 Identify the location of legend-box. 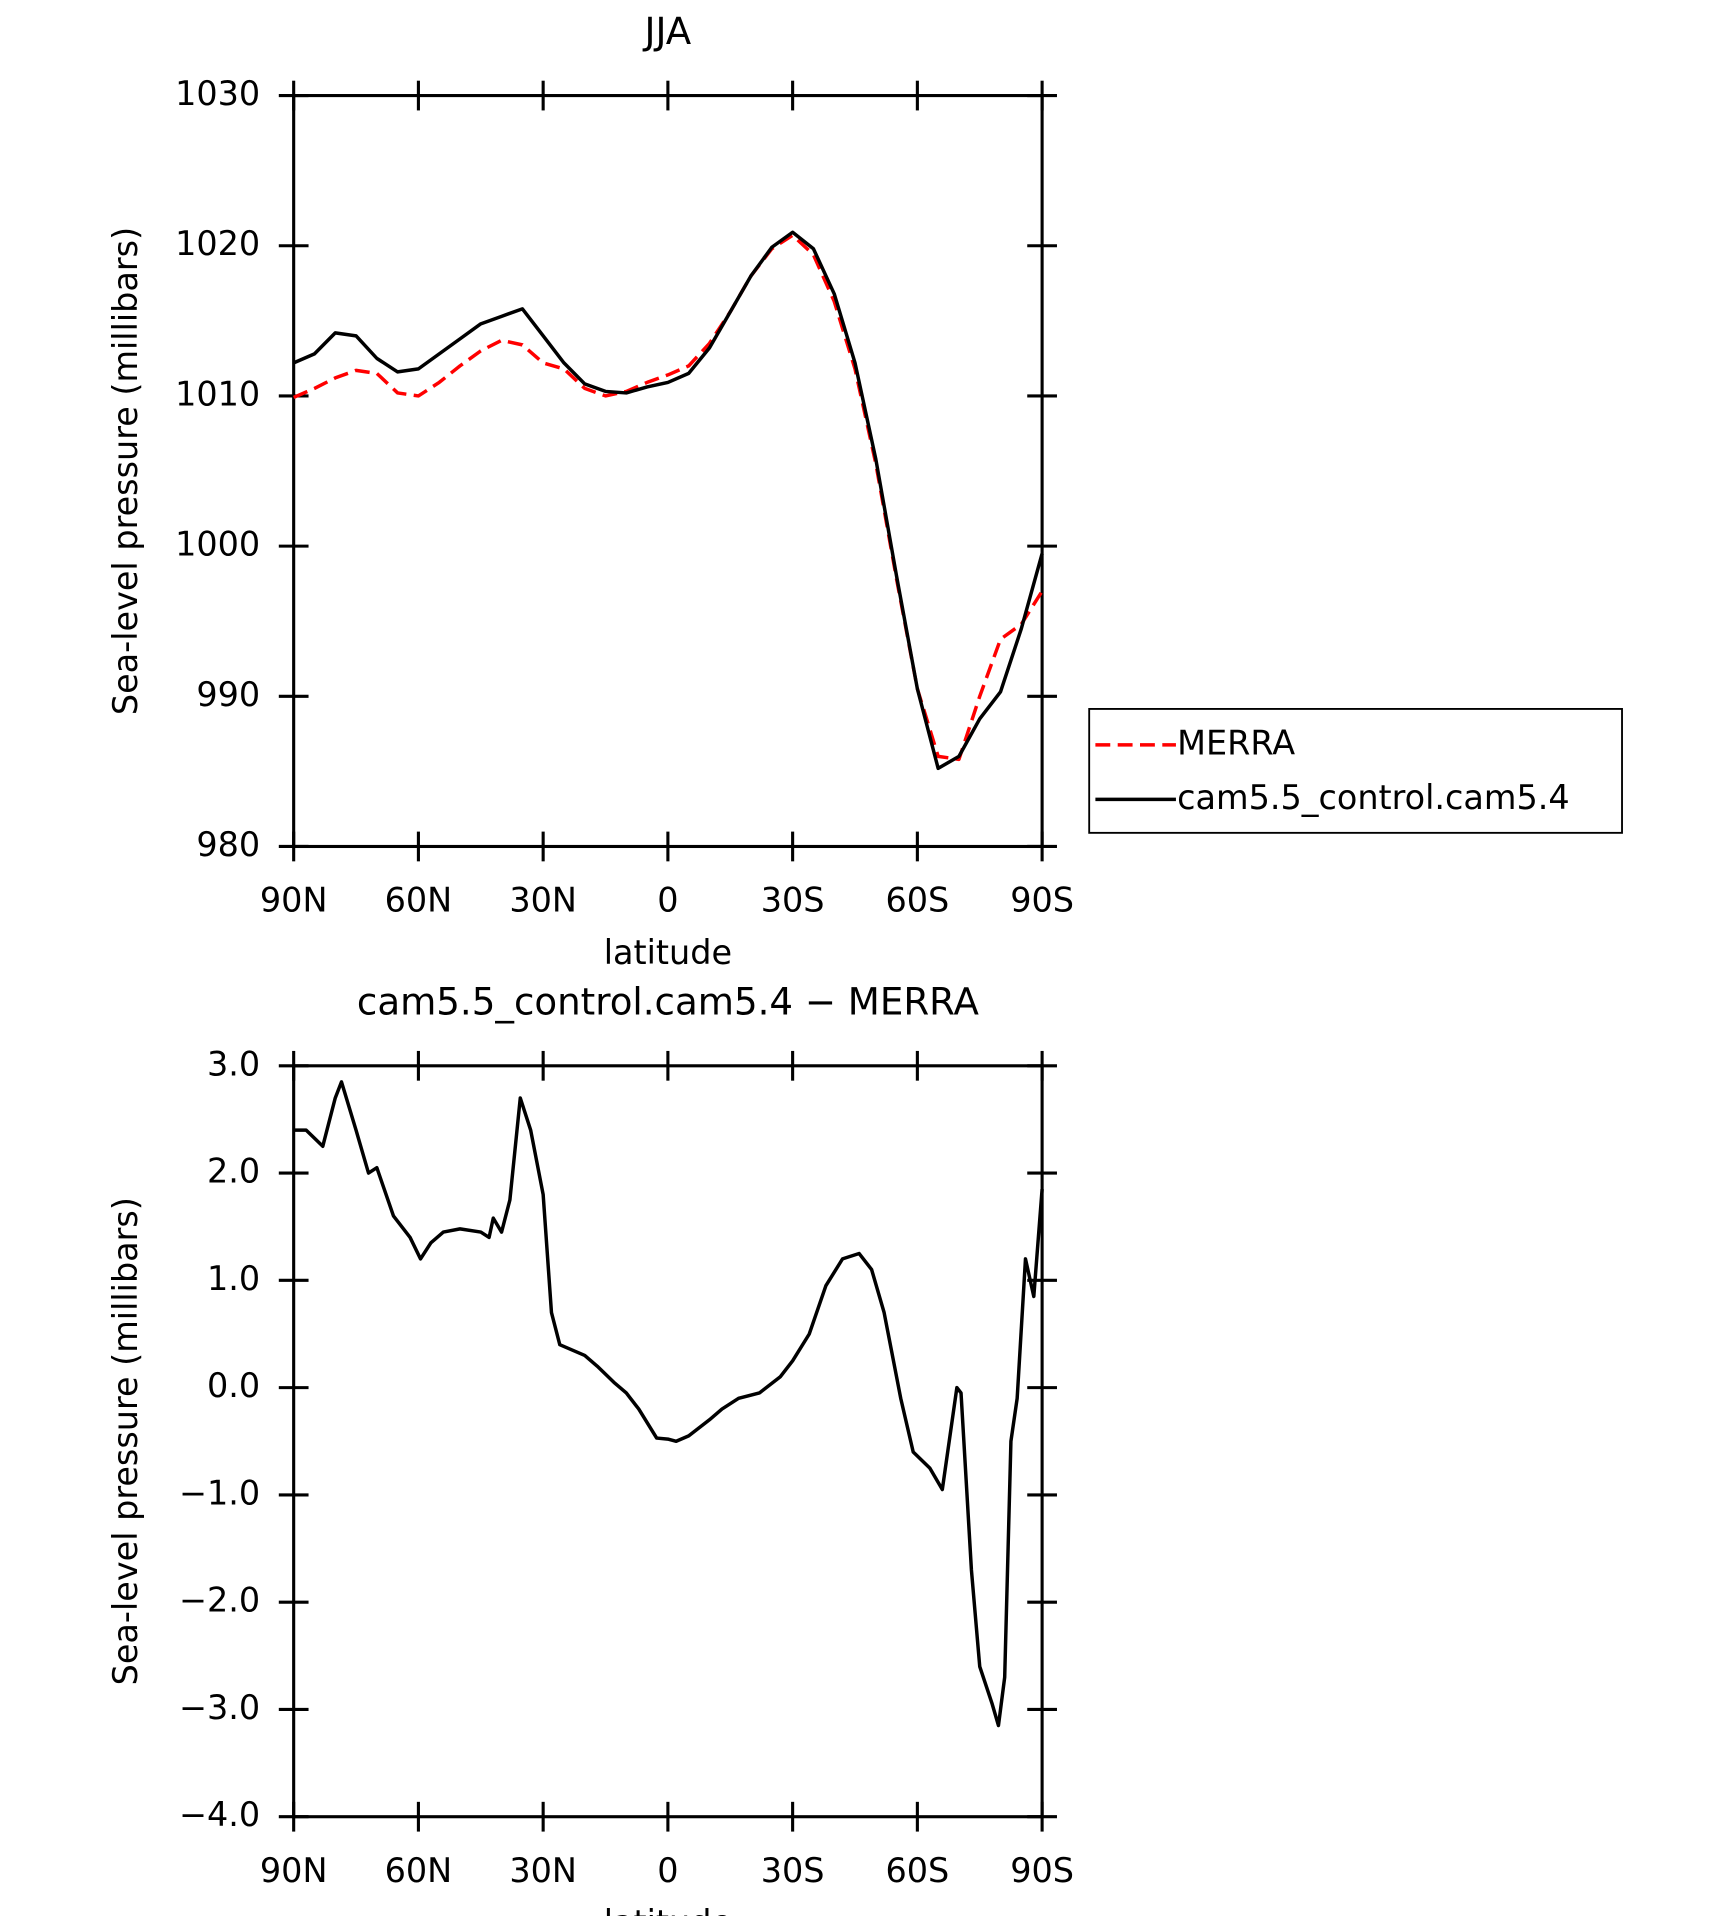
(1355, 771).